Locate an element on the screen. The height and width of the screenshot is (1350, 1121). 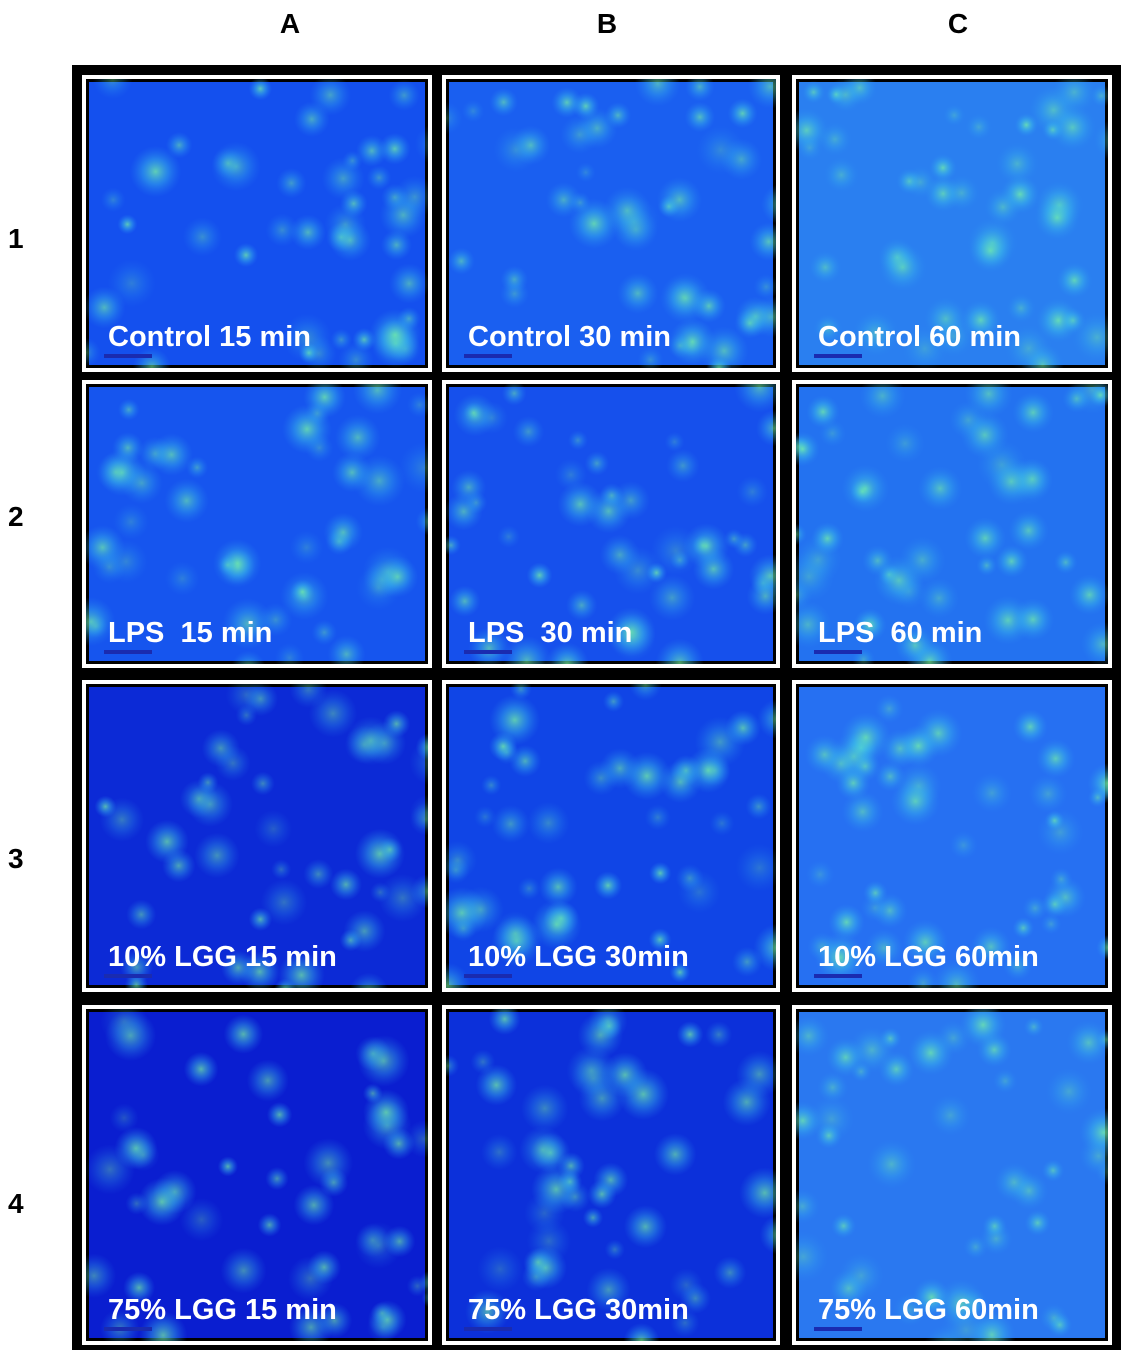
image-panel: LPS 60 min is located at coordinates (952, 524).